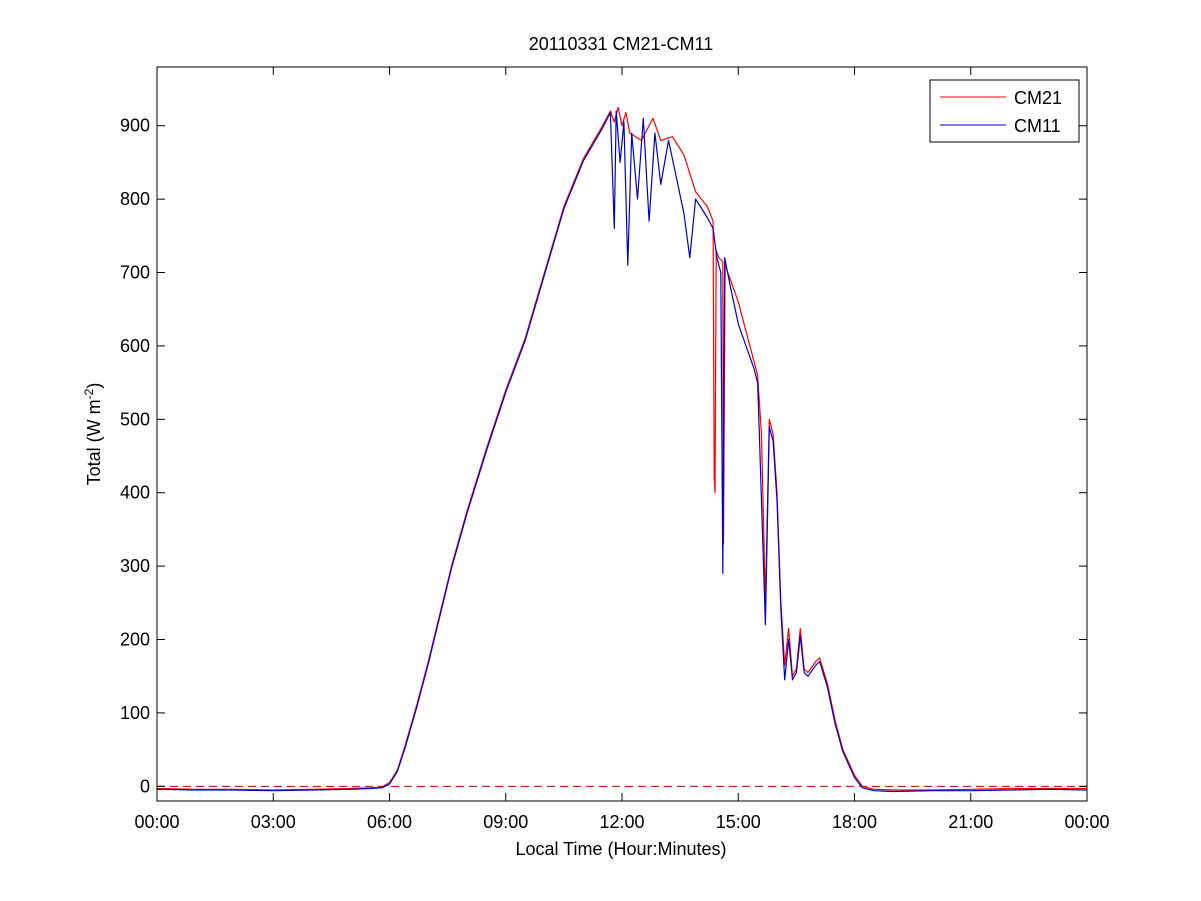 The height and width of the screenshot is (901, 1201). What do you see at coordinates (738, 822) in the screenshot?
I see `x-tick-label: 15:00` at bounding box center [738, 822].